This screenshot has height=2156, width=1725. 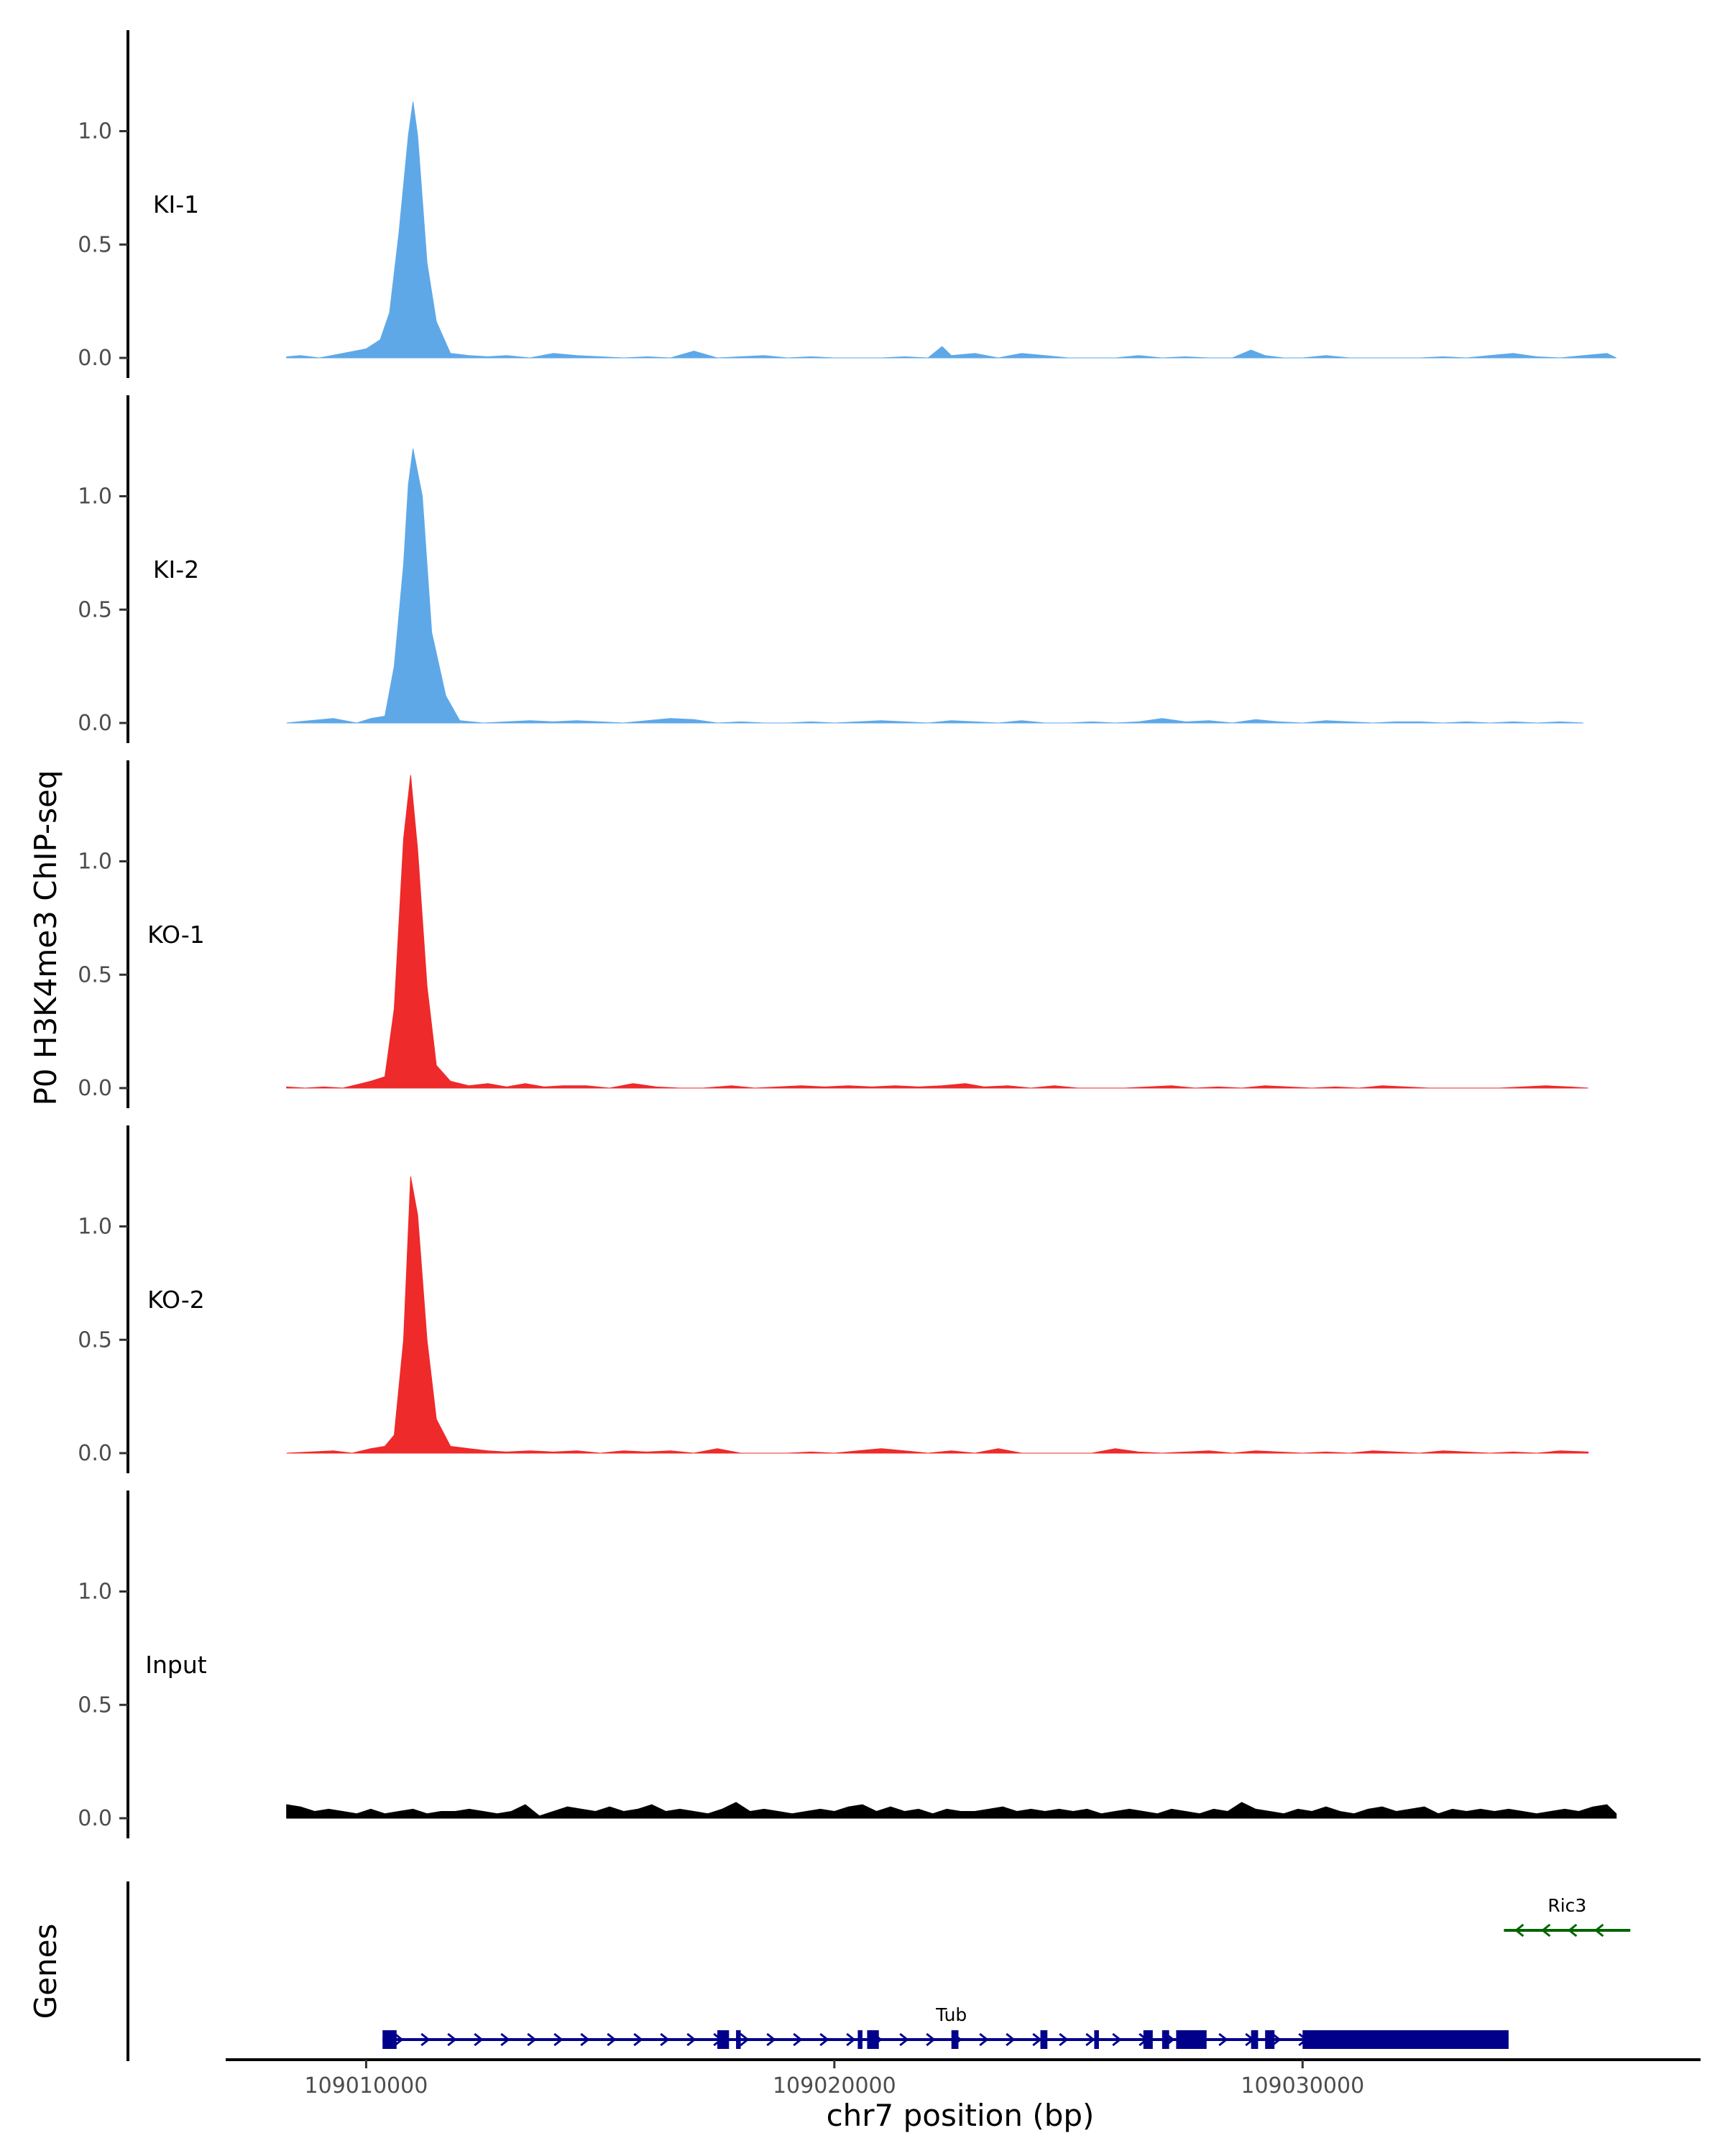 What do you see at coordinates (834, 2086) in the screenshot?
I see `x-tick-label: 109020000` at bounding box center [834, 2086].